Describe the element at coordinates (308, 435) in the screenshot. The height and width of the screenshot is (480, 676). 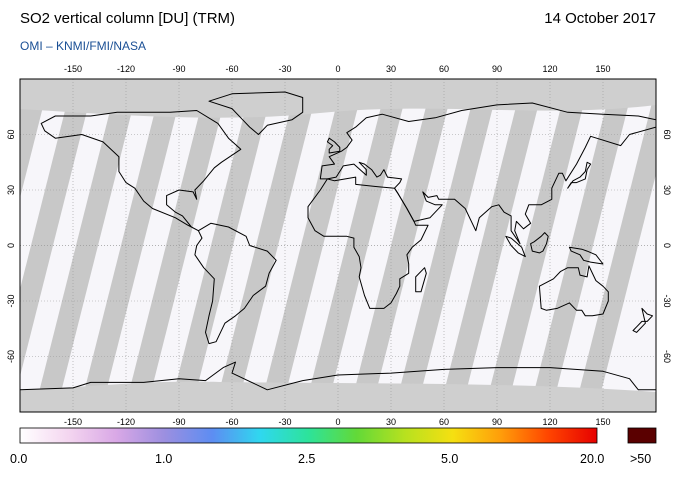
I see `colorbar` at that location.